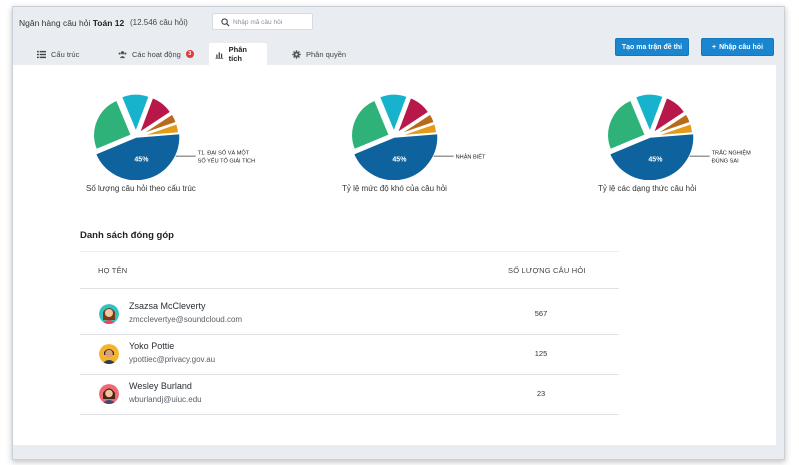 This screenshot has height=465, width=799. What do you see at coordinates (113, 270) in the screenshot?
I see `column-header-name: HỌ TÊN` at bounding box center [113, 270].